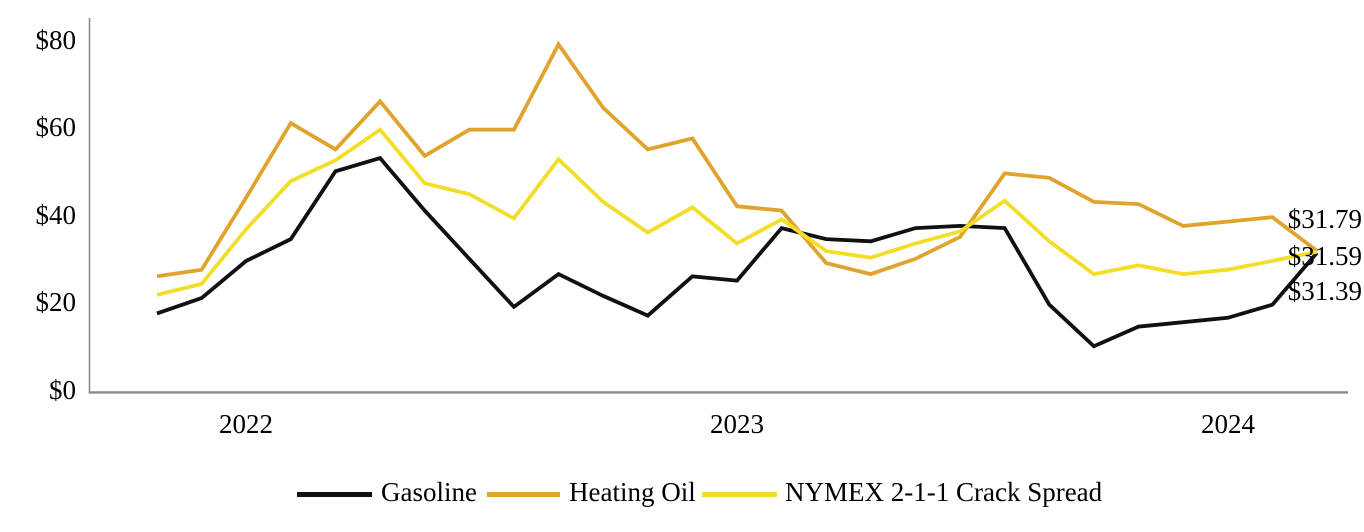  I want to click on legend-label-gasoline: Gasoline, so click(429, 492).